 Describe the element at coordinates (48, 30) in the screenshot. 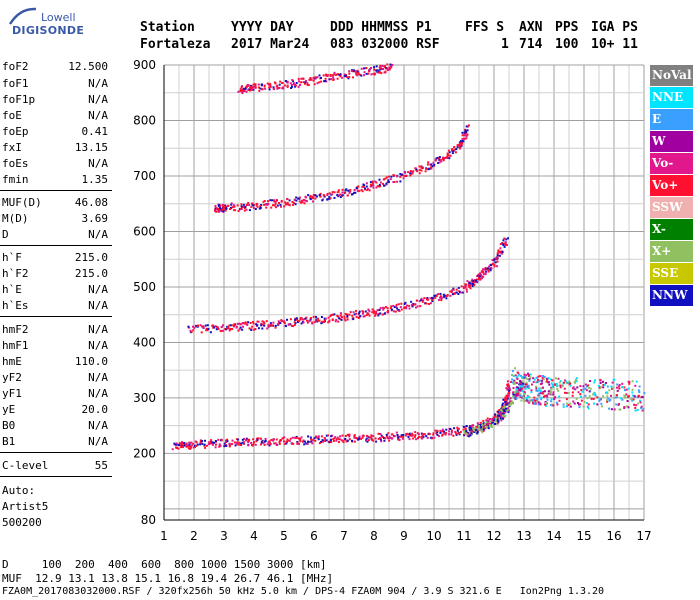

I see `logo-main-text: DIGISONDE` at that location.